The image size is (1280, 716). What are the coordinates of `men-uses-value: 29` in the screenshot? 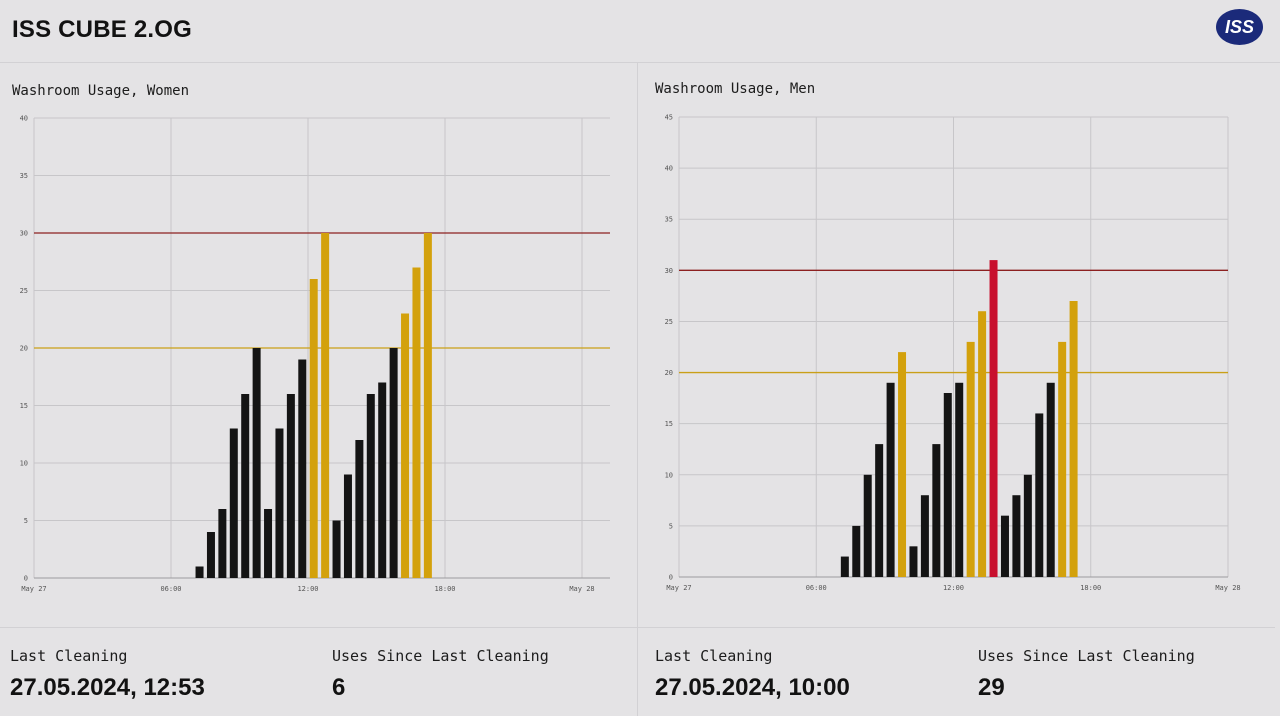 It's located at (991, 687).